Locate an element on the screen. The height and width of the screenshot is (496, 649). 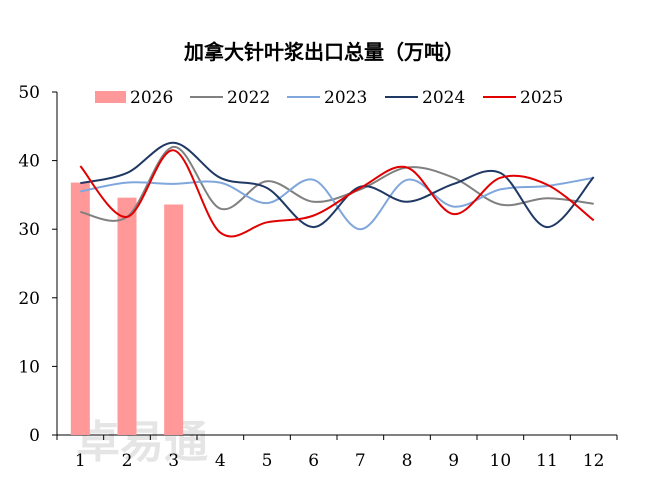
x-tick-label: 8 is located at coordinates (407, 461).